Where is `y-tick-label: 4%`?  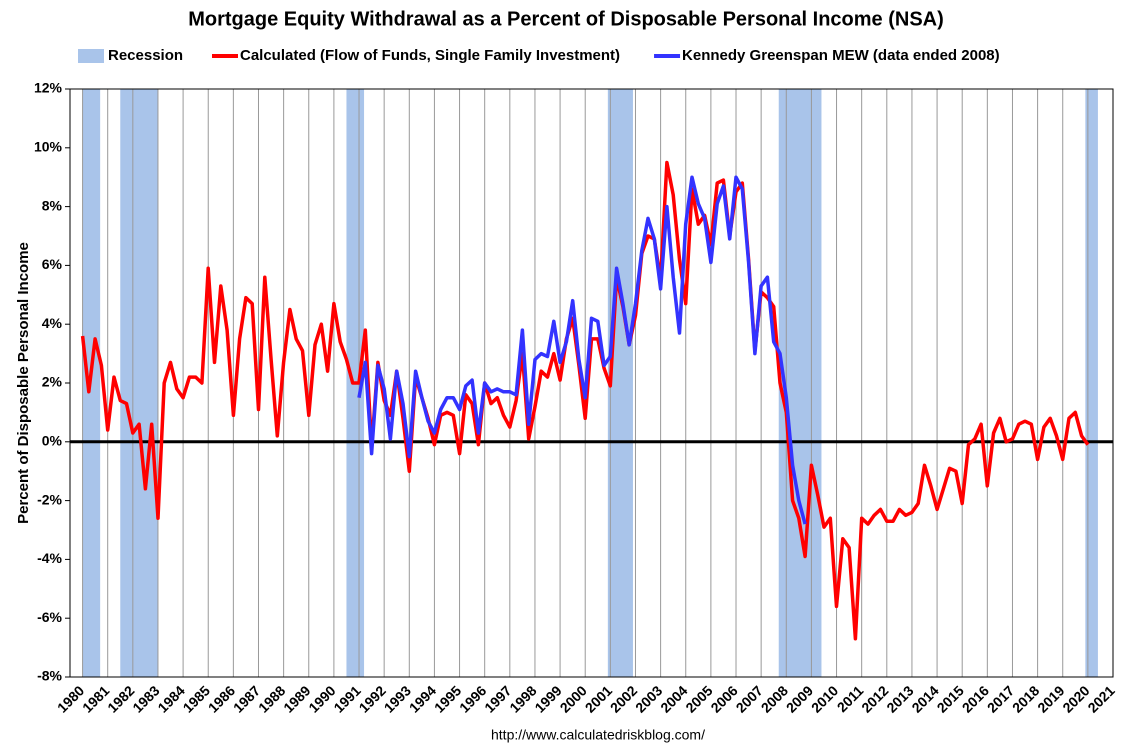
y-tick-label: 4% is located at coordinates (52, 323).